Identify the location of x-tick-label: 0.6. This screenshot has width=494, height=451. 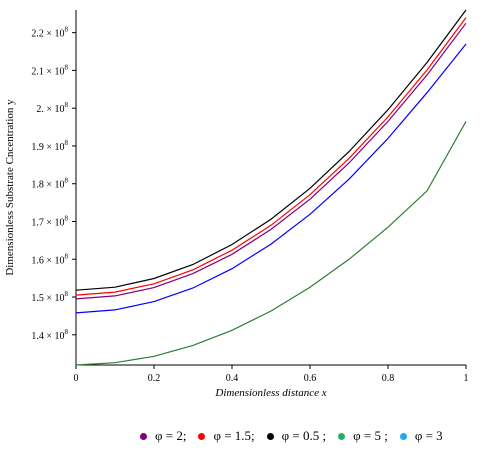
(310, 378).